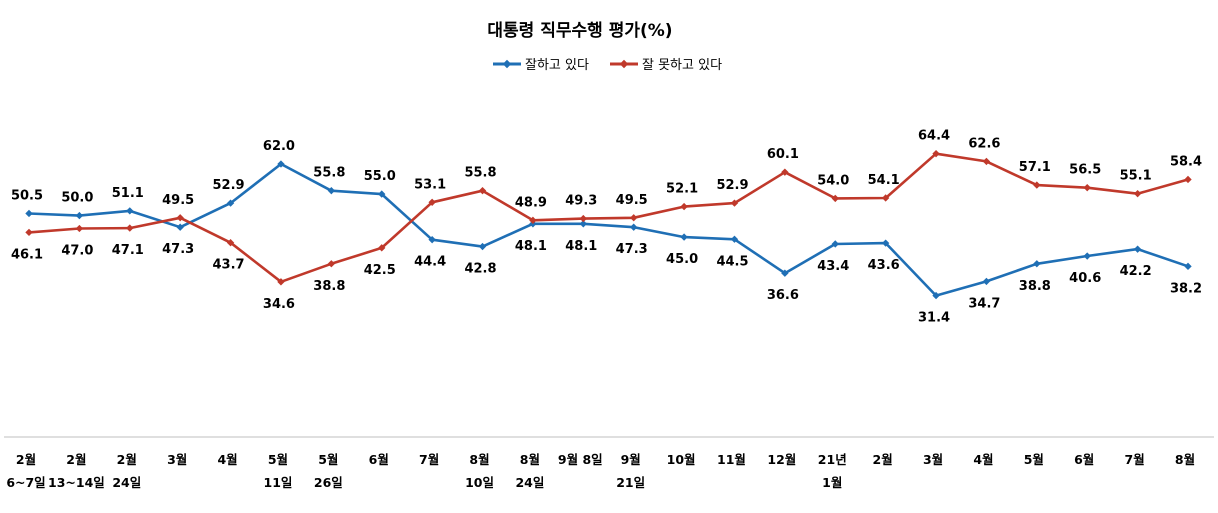 The image size is (1218, 513). What do you see at coordinates (933, 459) in the screenshot?
I see `x-tick-label-line: 3월` at bounding box center [933, 459].